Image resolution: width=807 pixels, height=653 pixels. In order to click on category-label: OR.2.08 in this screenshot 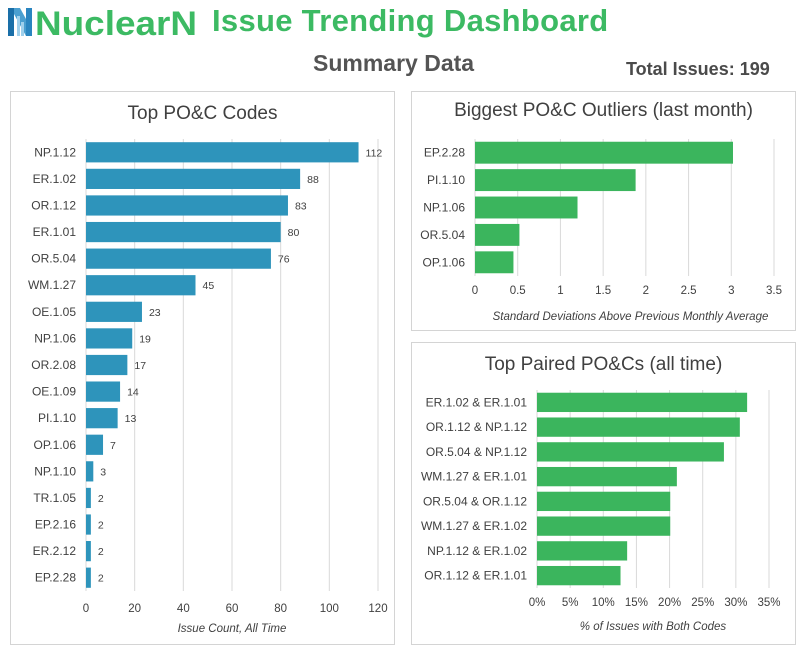, I will do `click(53, 365)`.